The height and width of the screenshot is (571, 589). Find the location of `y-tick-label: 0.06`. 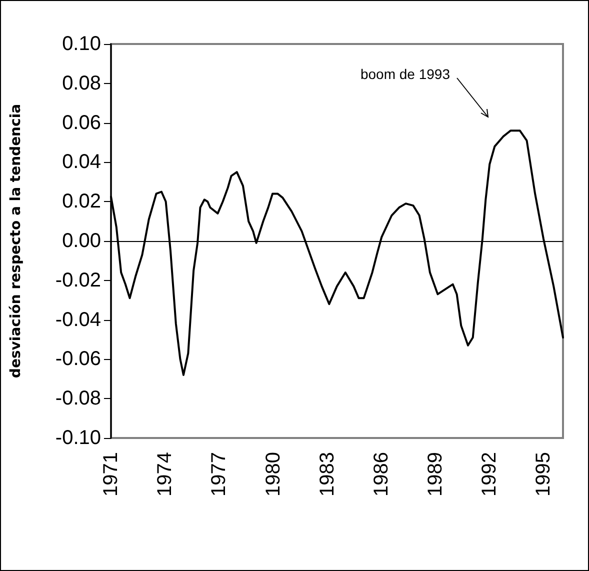

y-tick-label: 0.06 is located at coordinates (81, 123).